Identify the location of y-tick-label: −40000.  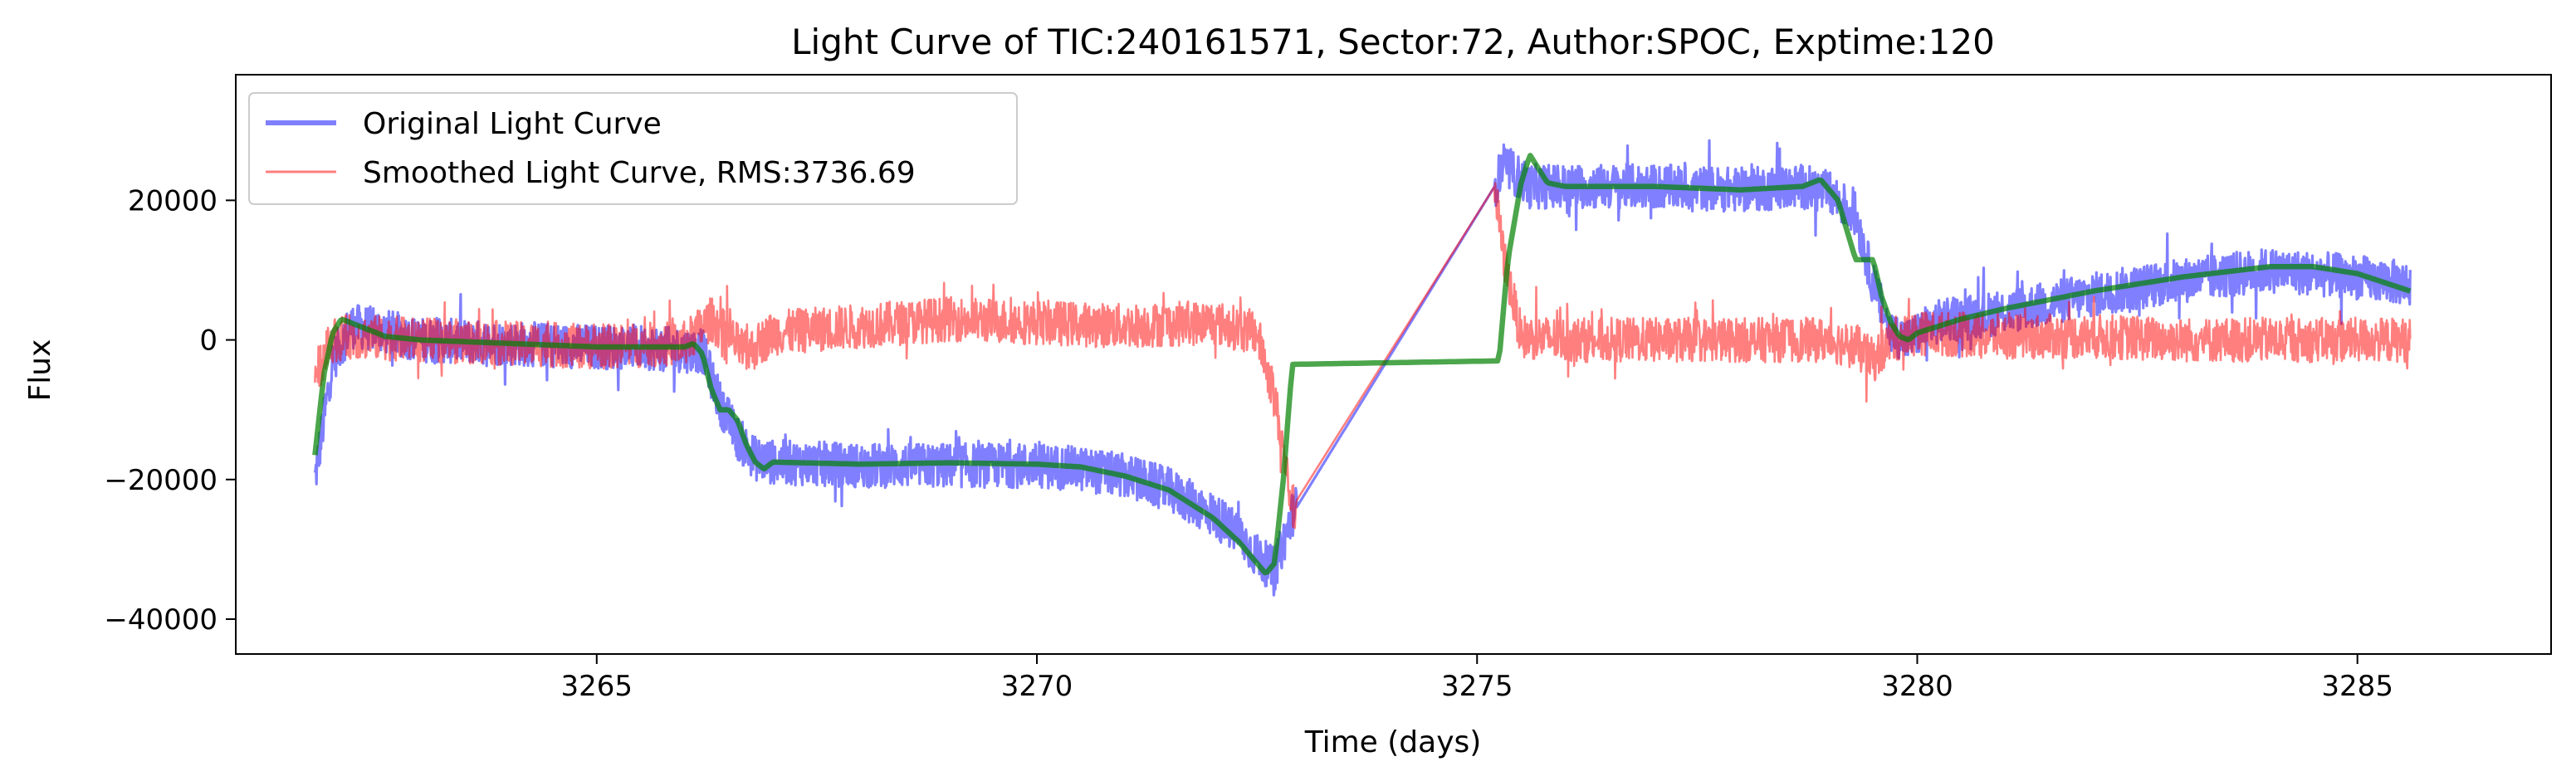
(161, 620).